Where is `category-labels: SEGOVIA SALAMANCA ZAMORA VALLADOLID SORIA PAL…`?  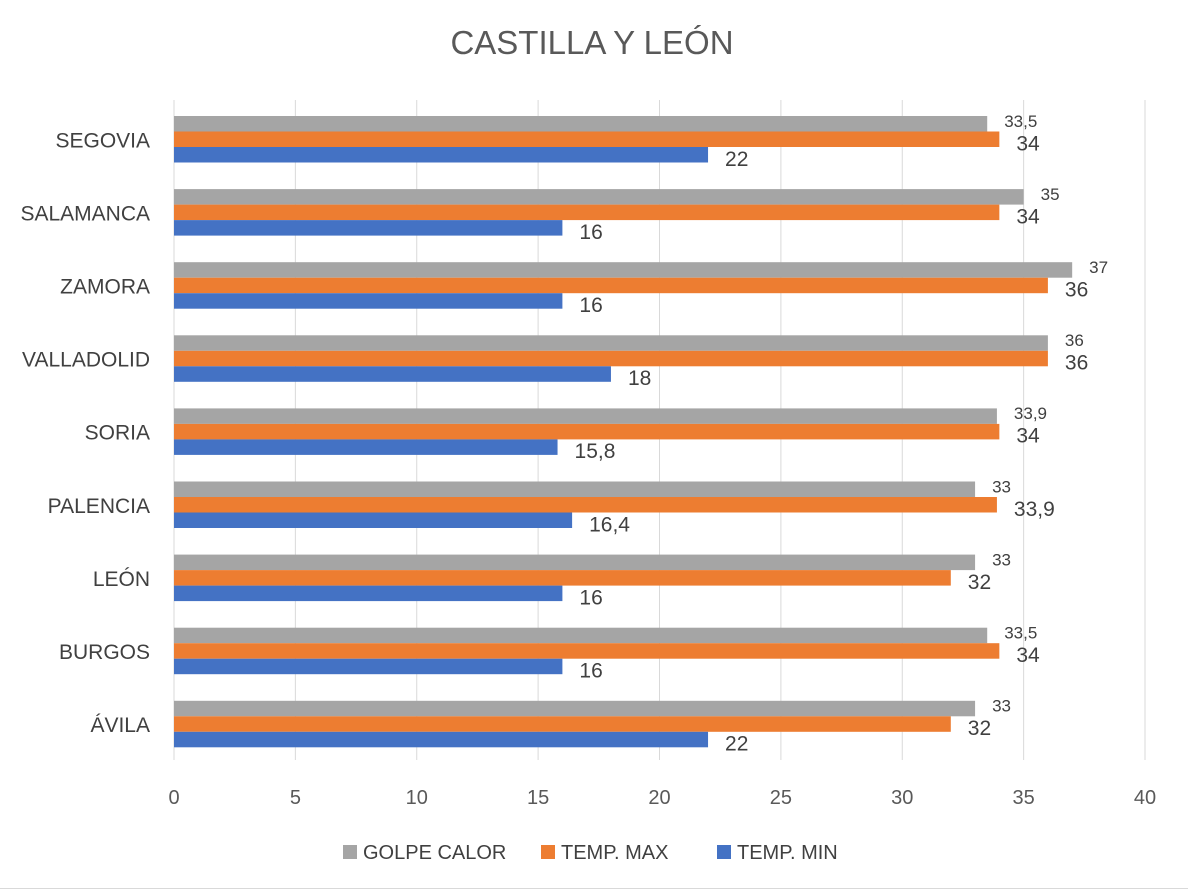 category-labels: SEGOVIA SALAMANCA ZAMORA VALLADOLID SORIA PAL… is located at coordinates (85, 433).